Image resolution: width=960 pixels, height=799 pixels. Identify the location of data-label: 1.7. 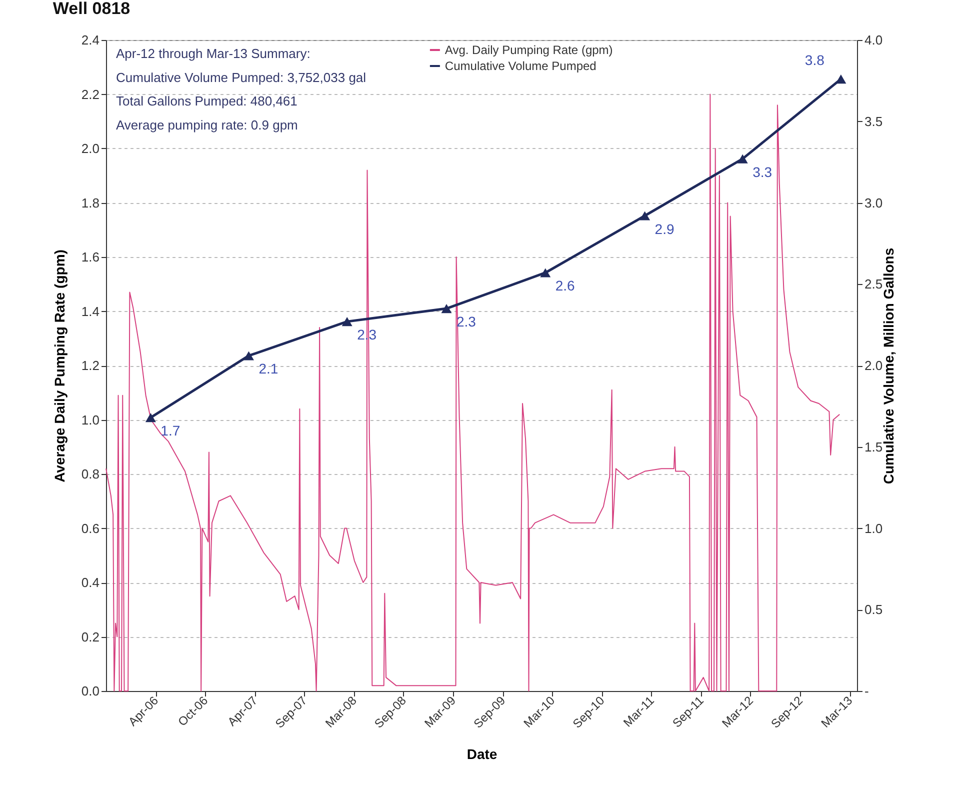
(170, 430).